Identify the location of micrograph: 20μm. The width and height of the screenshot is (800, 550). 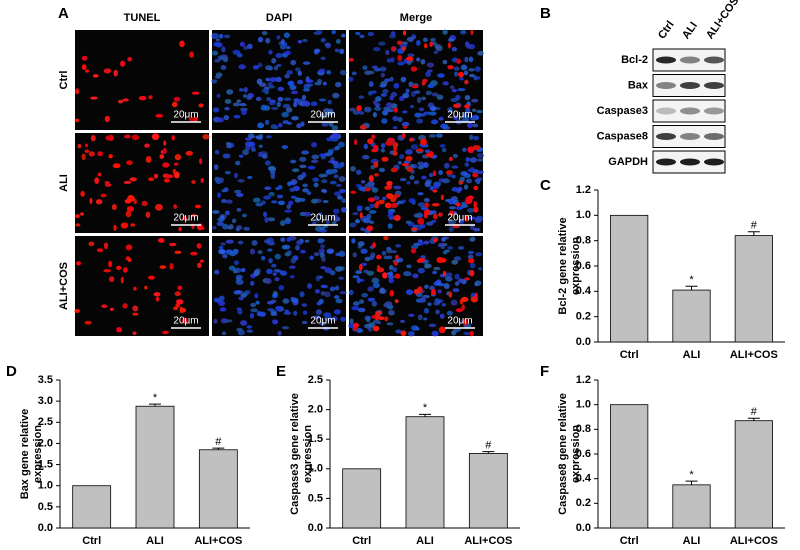
(279, 285).